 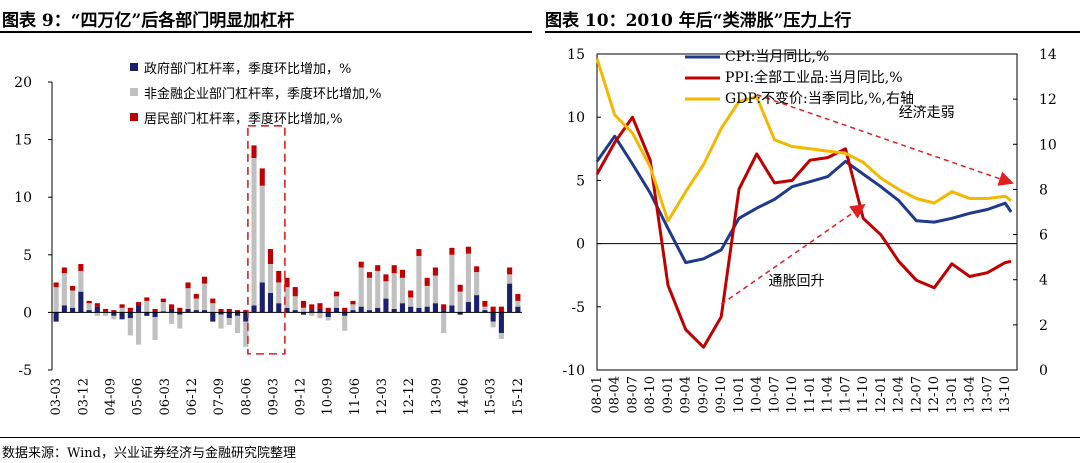 I want to click on legend-label: 非金融企业部门杠杆率，季度环比增加,%, so click(x=263, y=94).